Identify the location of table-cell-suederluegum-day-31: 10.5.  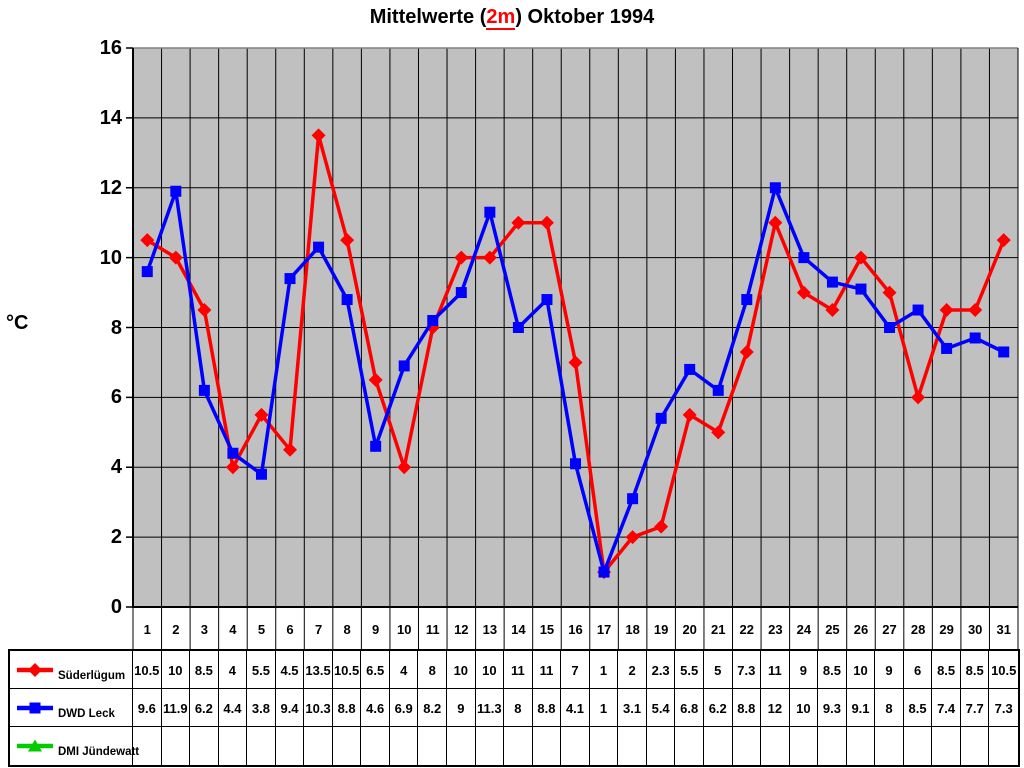
(1003, 670).